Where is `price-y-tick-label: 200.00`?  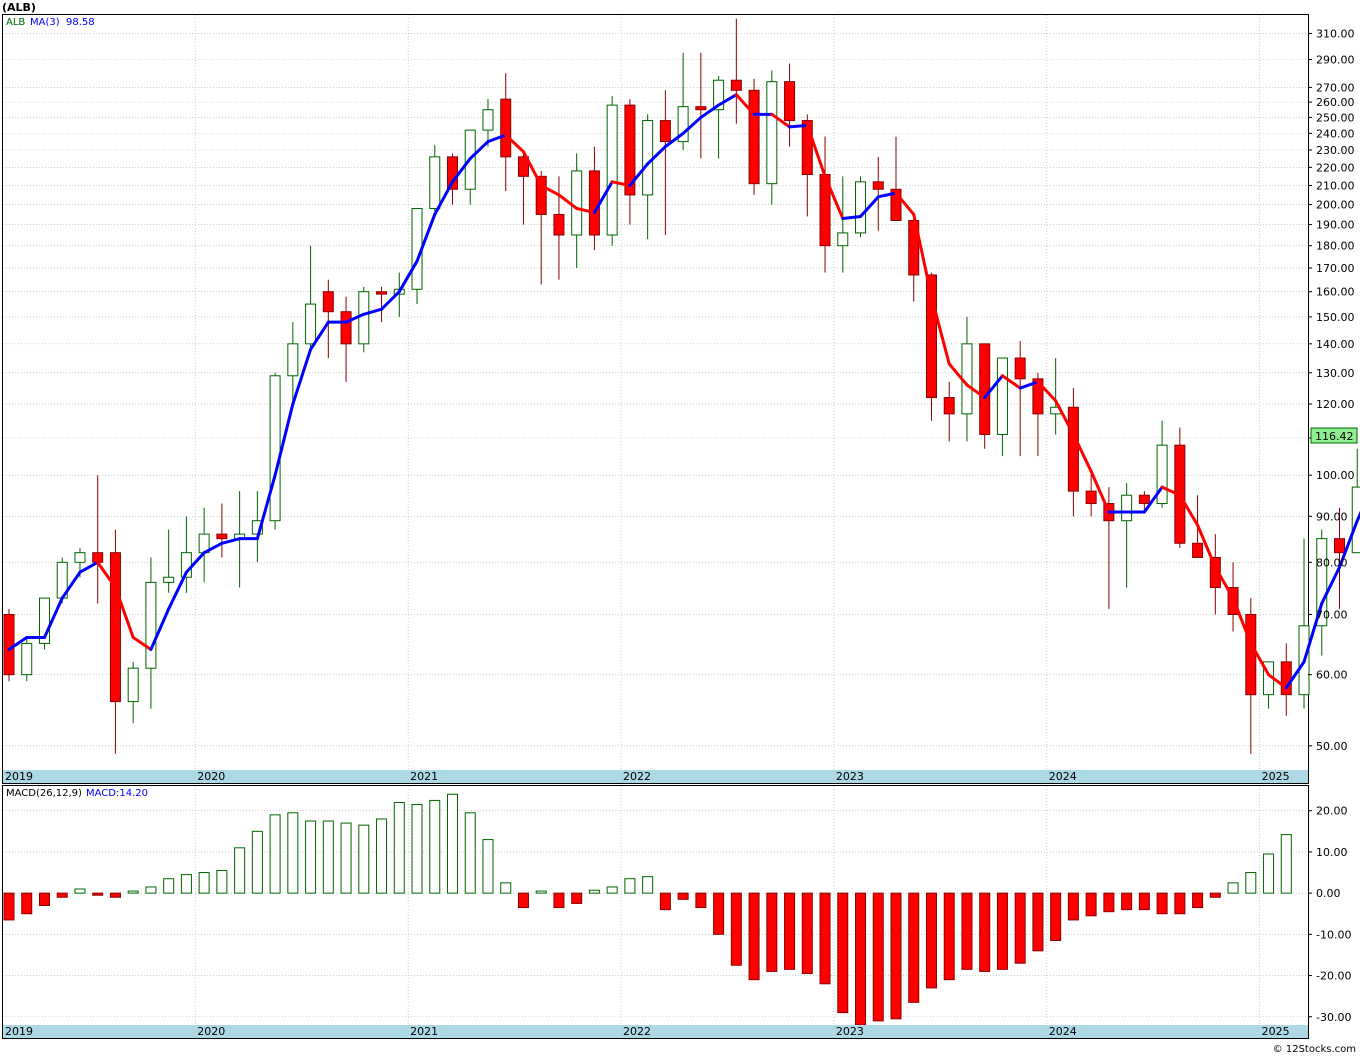
price-y-tick-label: 200.00 is located at coordinates (1335, 205).